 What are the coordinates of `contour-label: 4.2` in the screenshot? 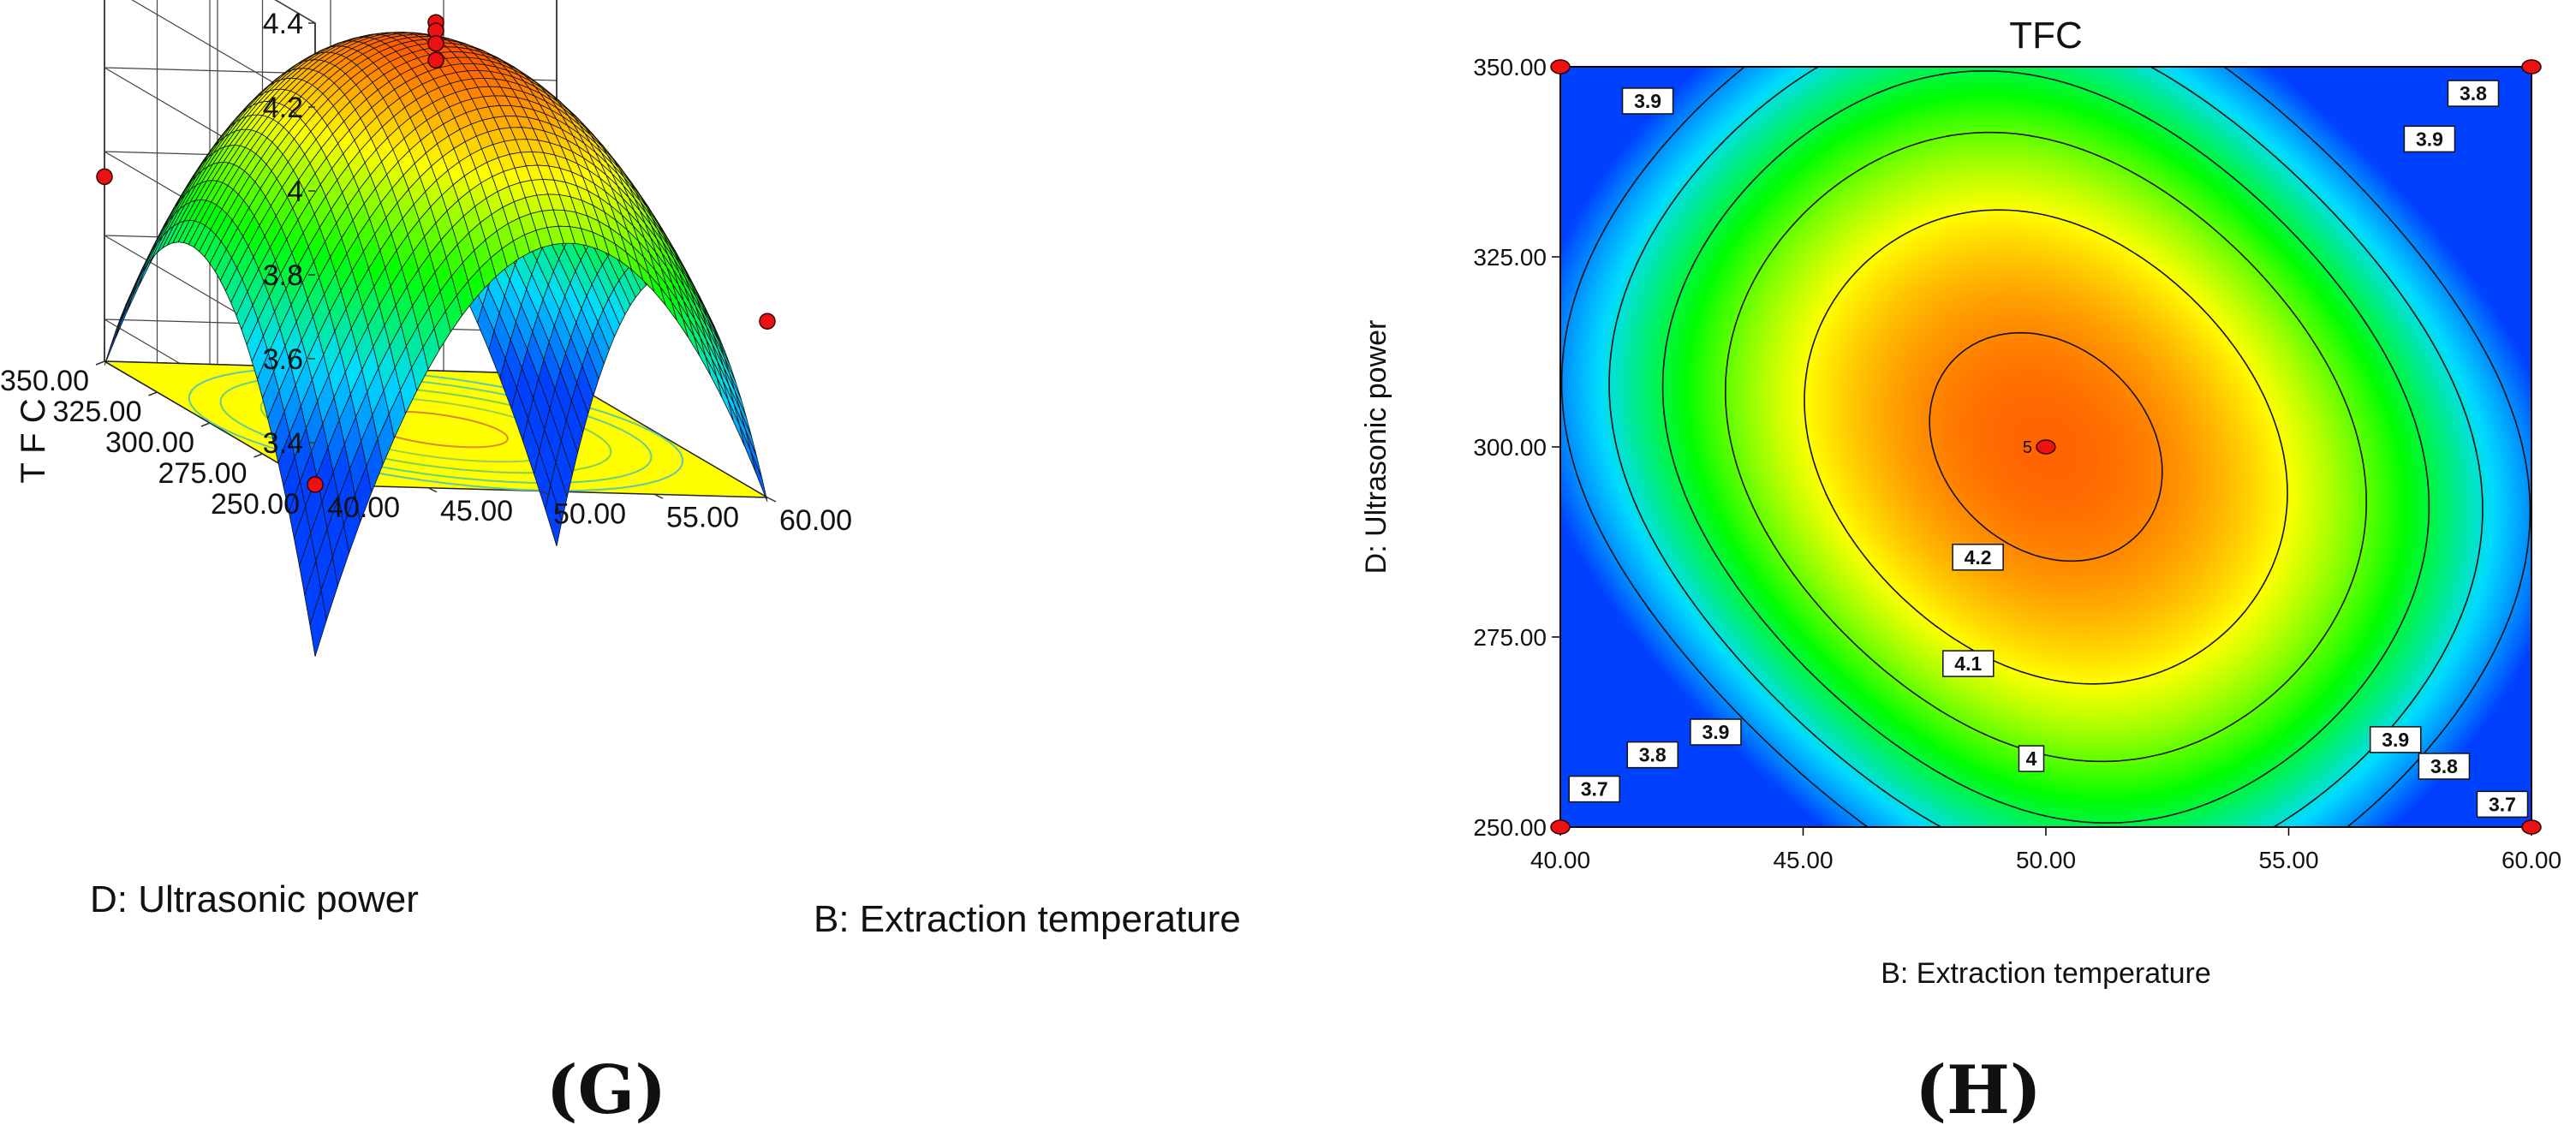 It's located at (1978, 557).